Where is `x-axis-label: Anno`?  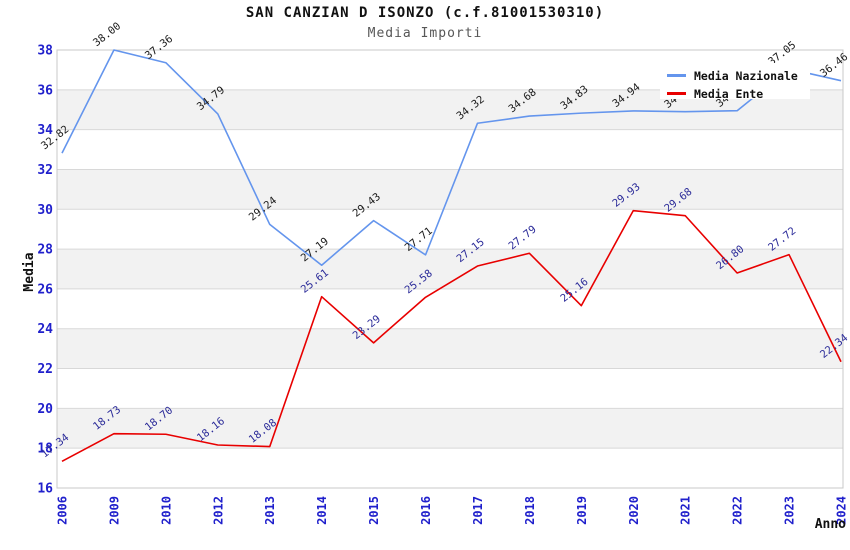 x-axis-label: Anno is located at coordinates (830, 524).